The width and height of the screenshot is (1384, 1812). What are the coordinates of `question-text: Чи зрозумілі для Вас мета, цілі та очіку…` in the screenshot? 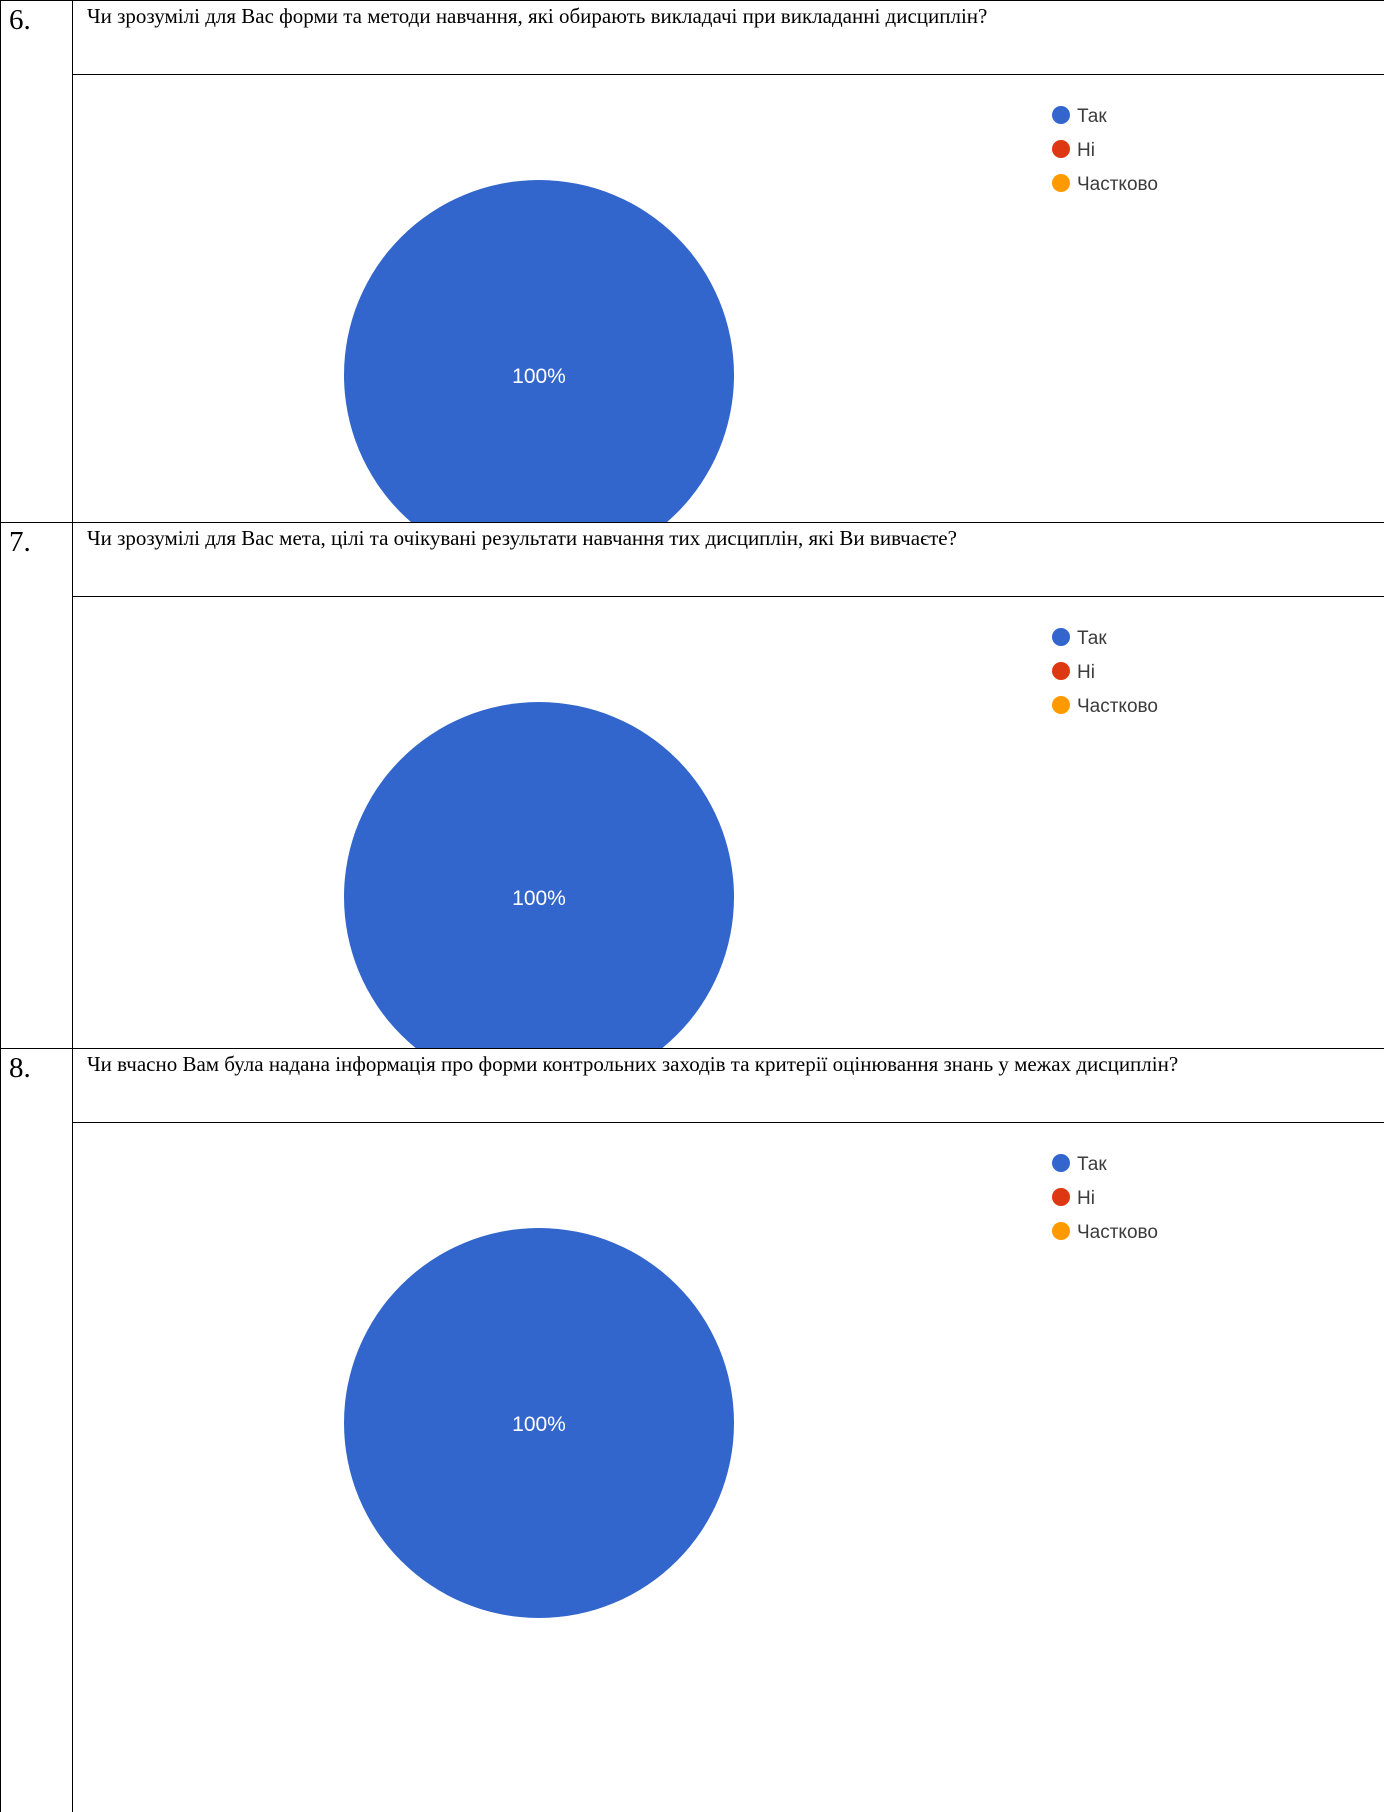 It's located at (728, 559).